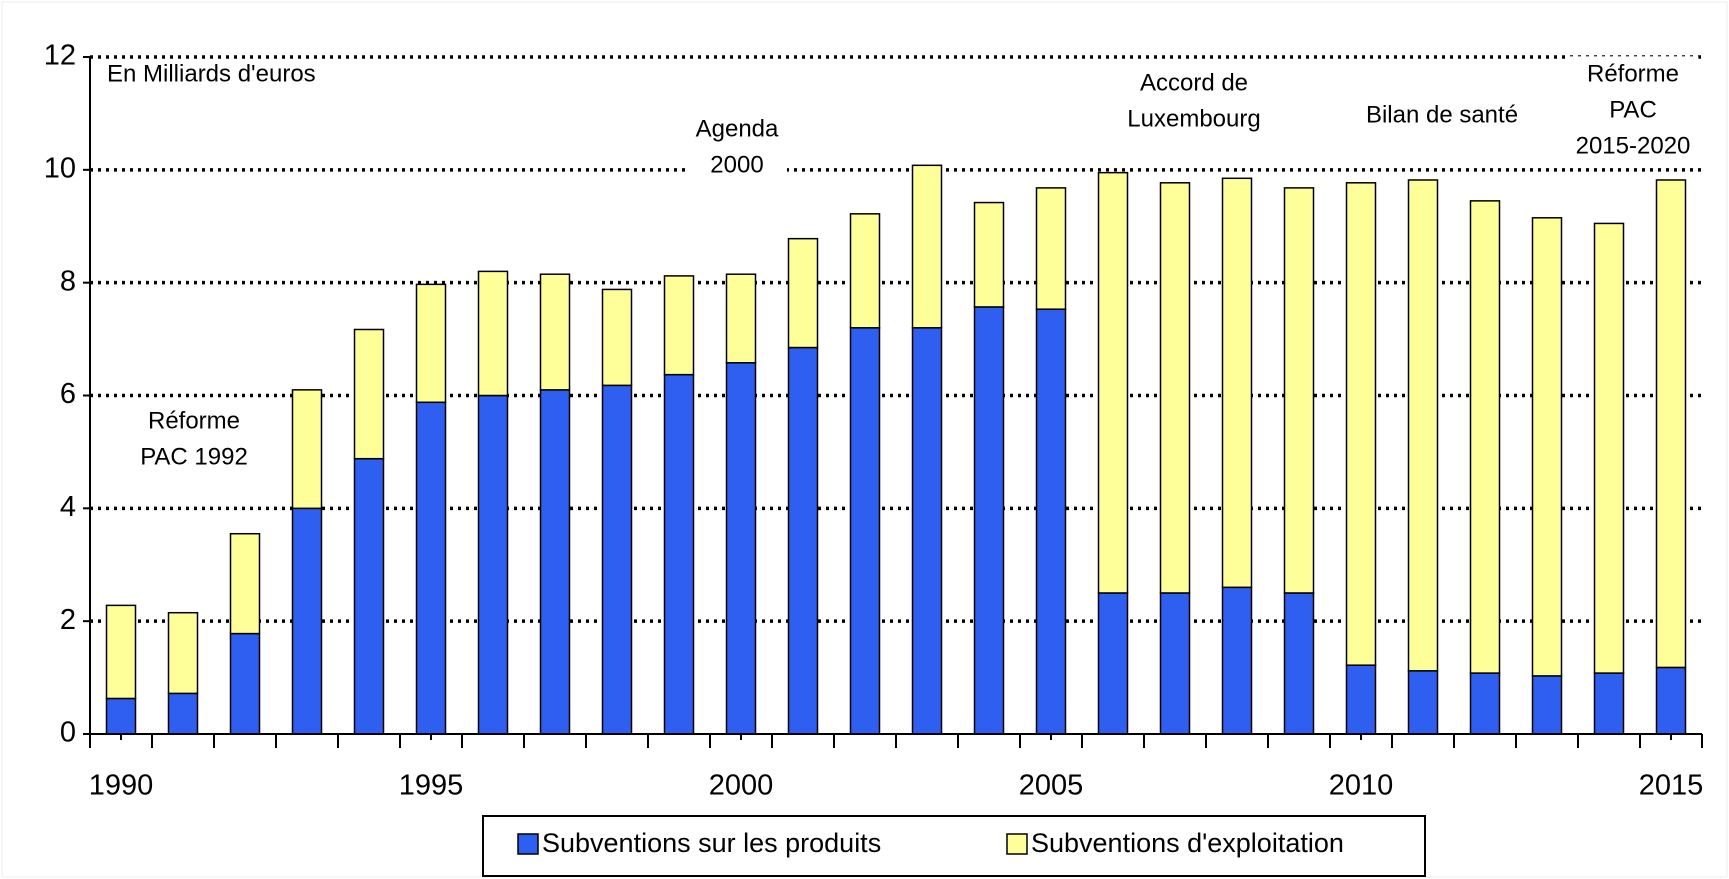  Describe the element at coordinates (1671, 786) in the screenshot. I see `x-tick-label: 2015` at that location.